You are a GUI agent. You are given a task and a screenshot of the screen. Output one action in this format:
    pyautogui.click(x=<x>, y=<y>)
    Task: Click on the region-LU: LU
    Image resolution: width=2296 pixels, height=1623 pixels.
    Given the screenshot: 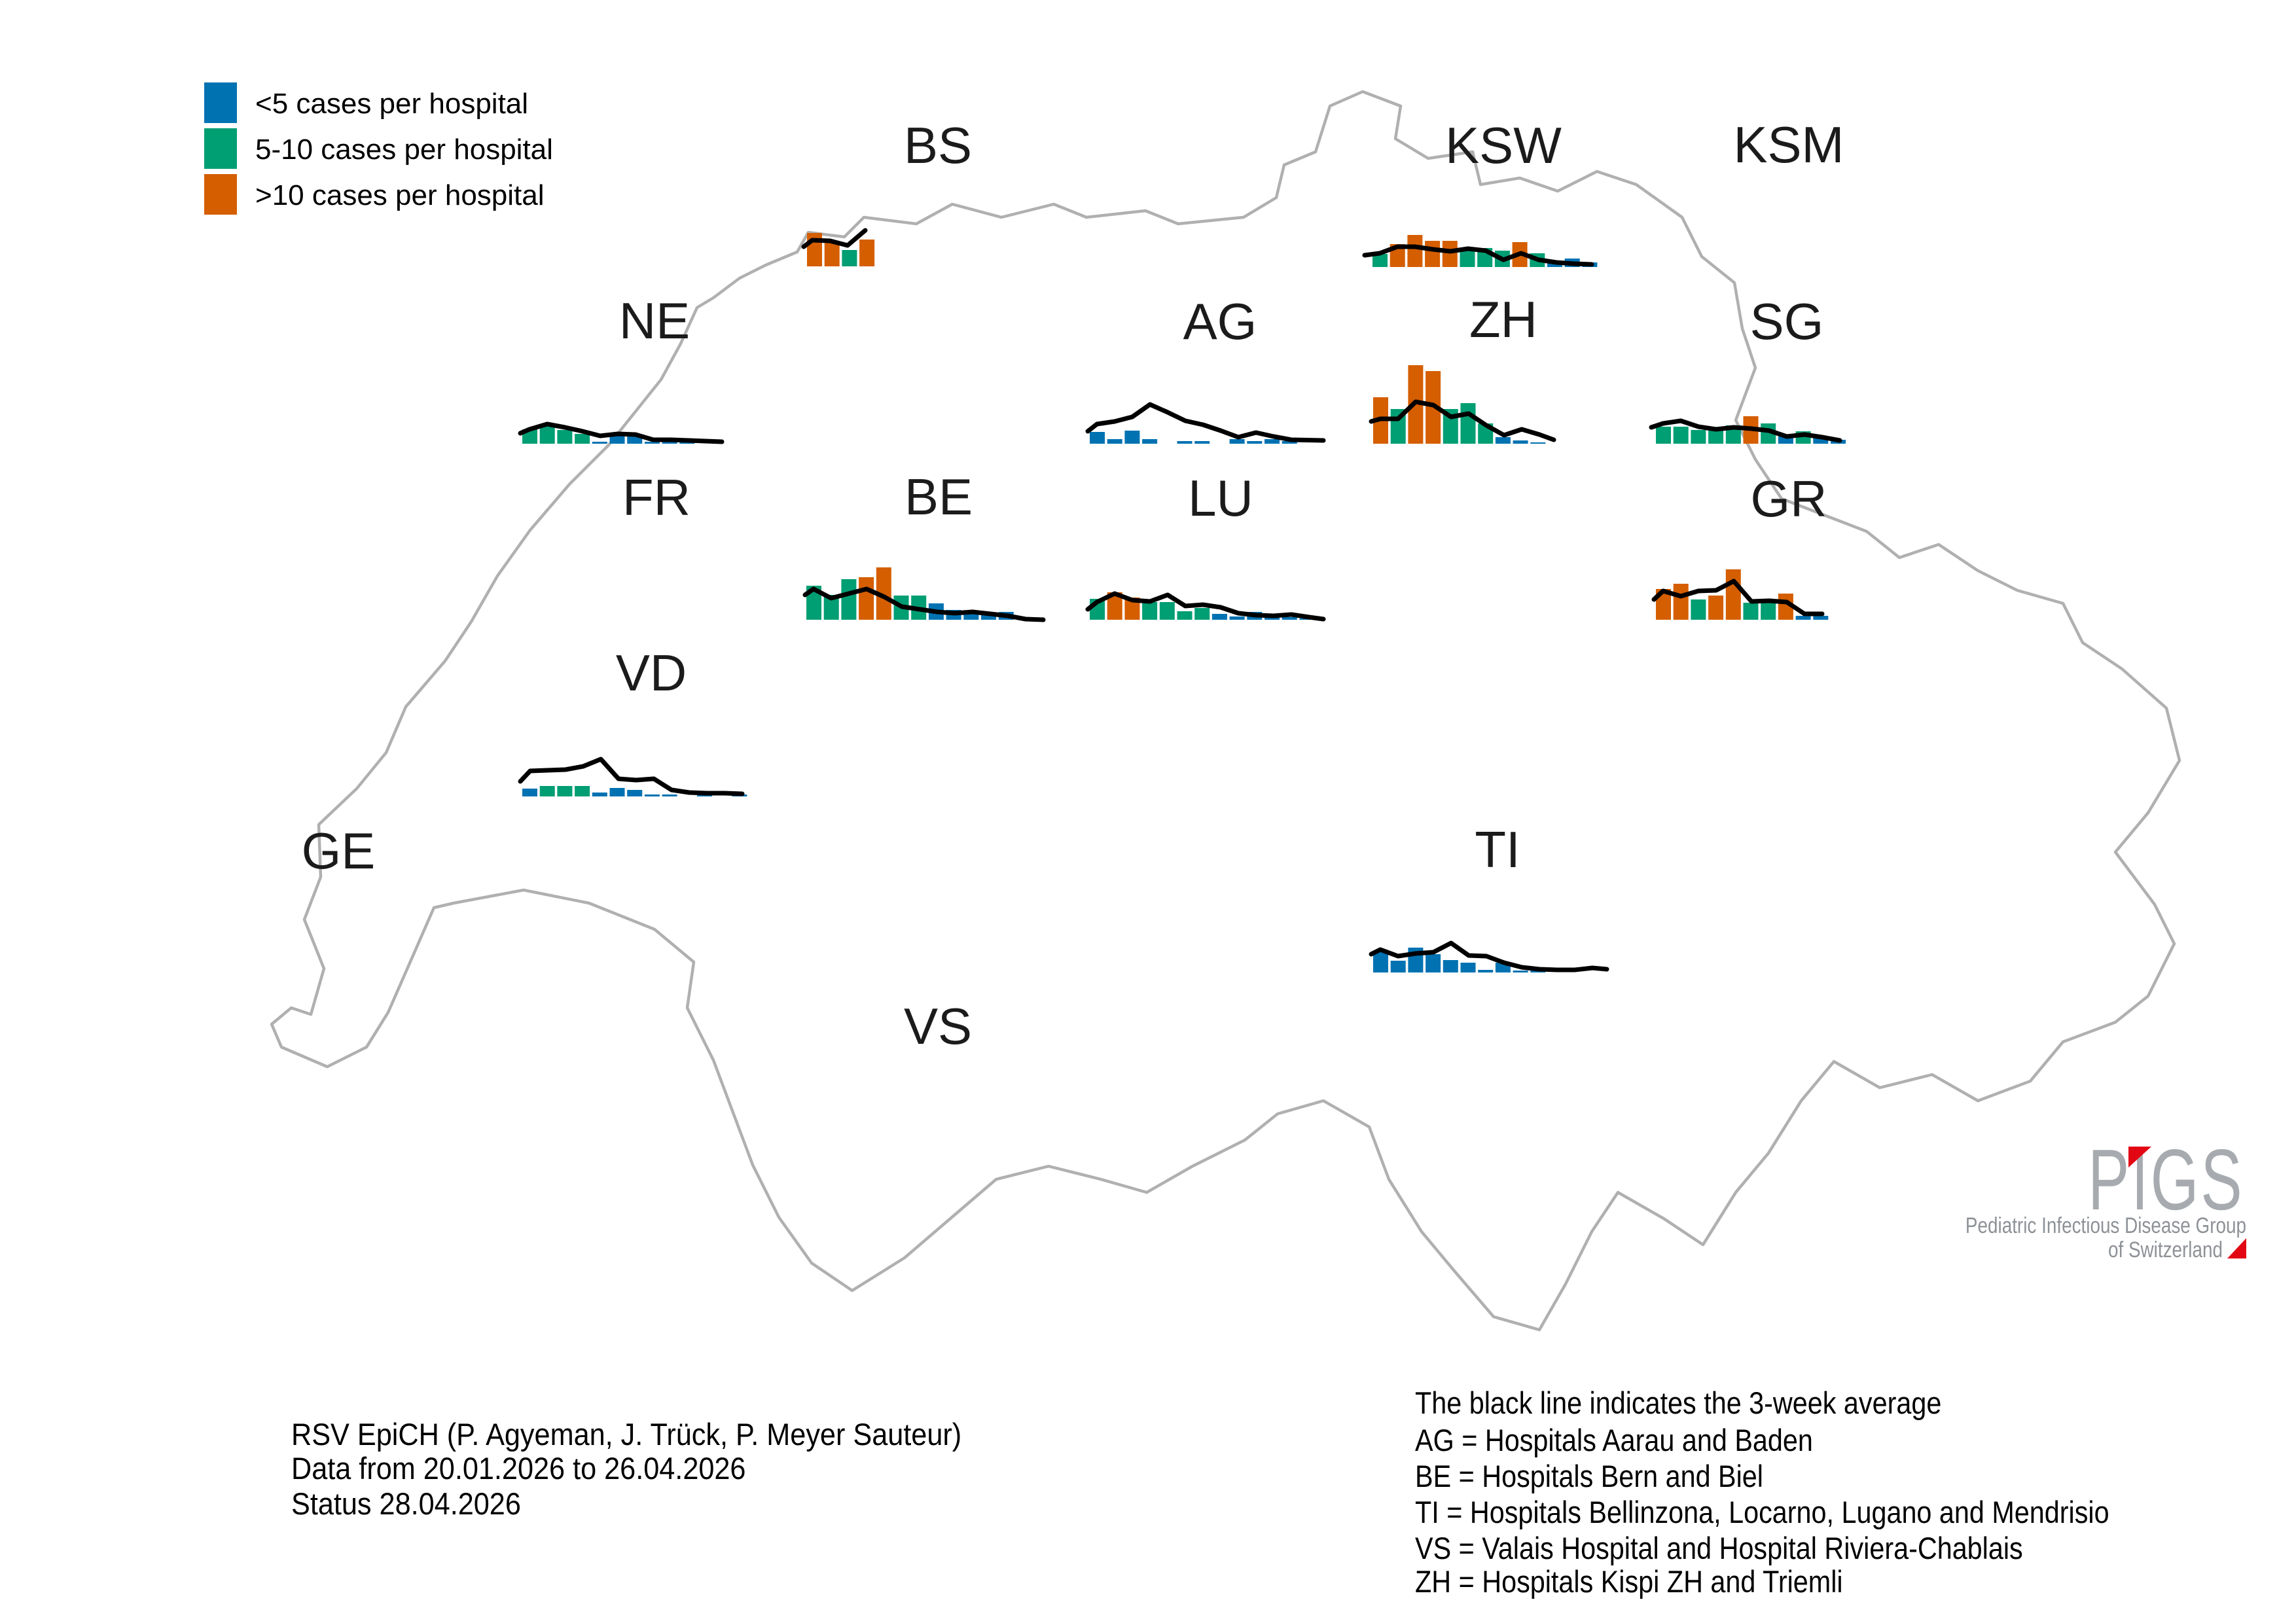 What is the action you would take?
    pyautogui.click(x=1205, y=545)
    